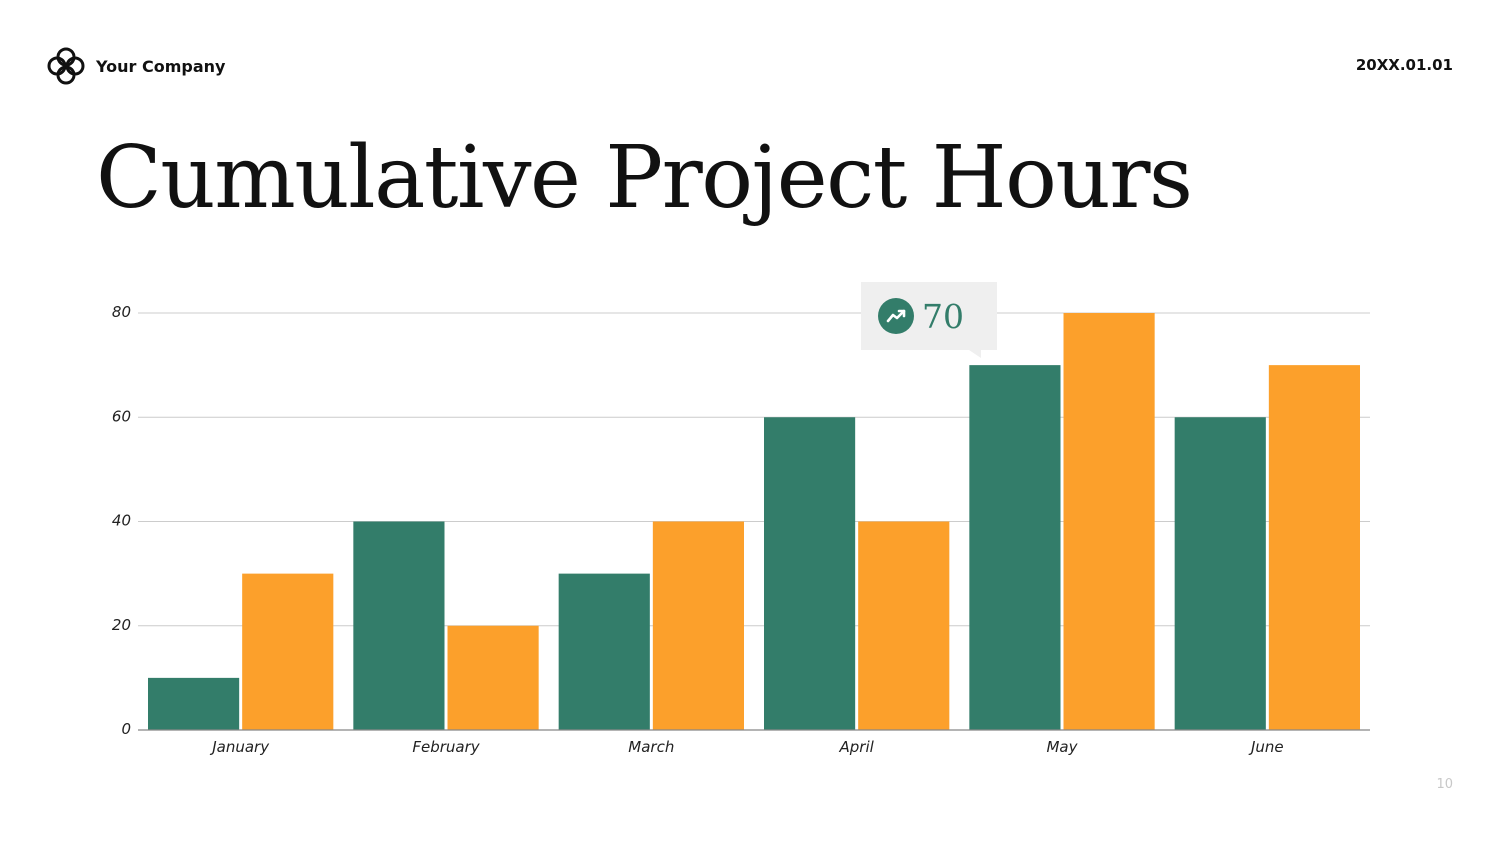  What do you see at coordinates (1109, 521) in the screenshot?
I see `bar-series-2-may` at bounding box center [1109, 521].